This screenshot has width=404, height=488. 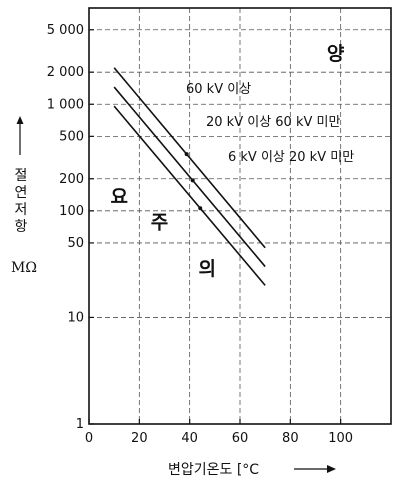 I want to click on x-tick-label-1: 20, so click(x=139, y=438).